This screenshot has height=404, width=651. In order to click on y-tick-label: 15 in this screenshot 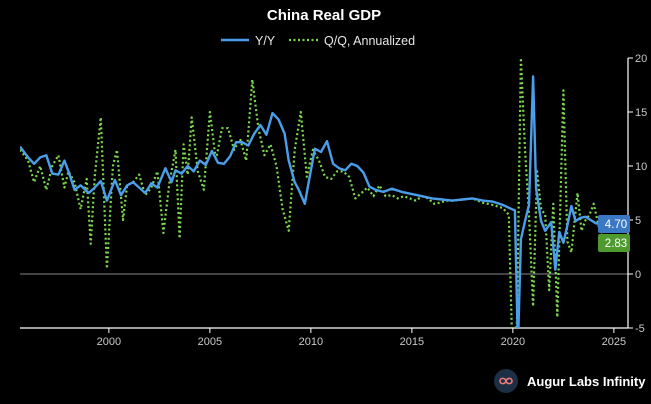, I will do `click(641, 113)`.